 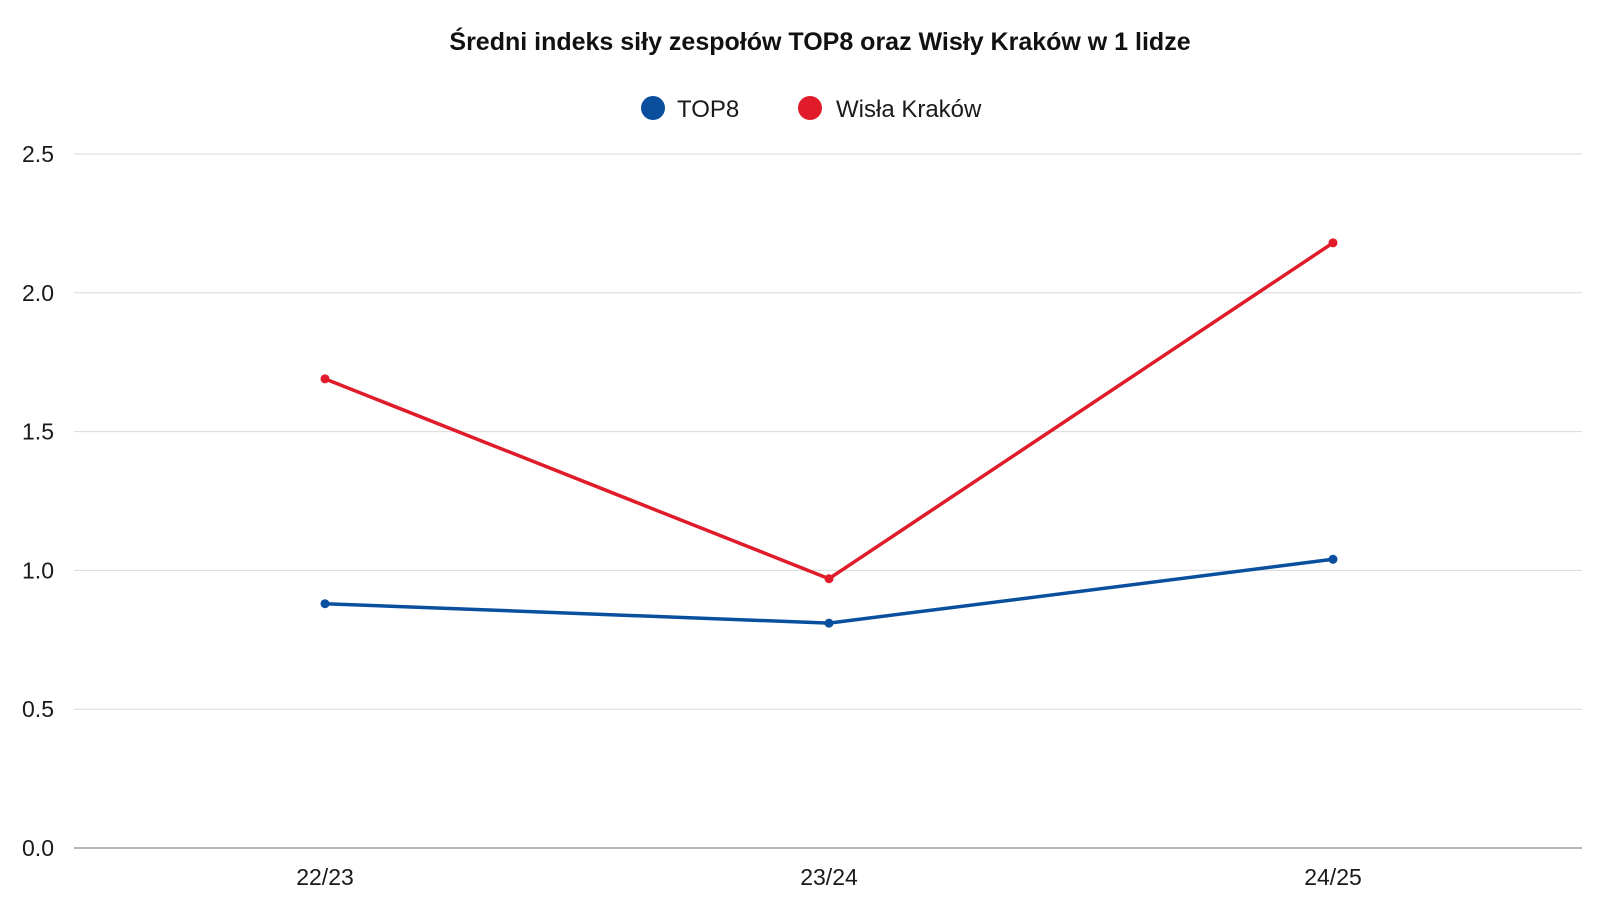 I want to click on y-tick-label: 1.0, so click(x=38, y=570).